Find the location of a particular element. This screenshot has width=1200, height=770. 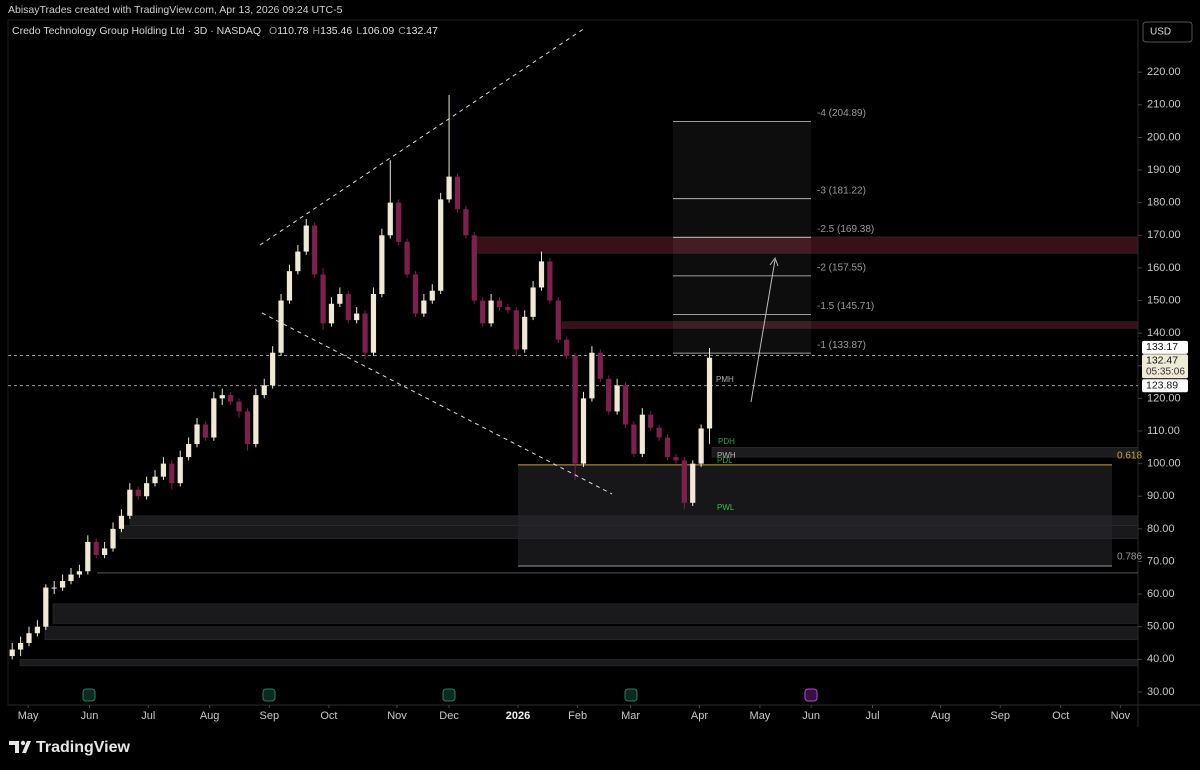

y-tick-label: 160.00 is located at coordinates (1164, 268).